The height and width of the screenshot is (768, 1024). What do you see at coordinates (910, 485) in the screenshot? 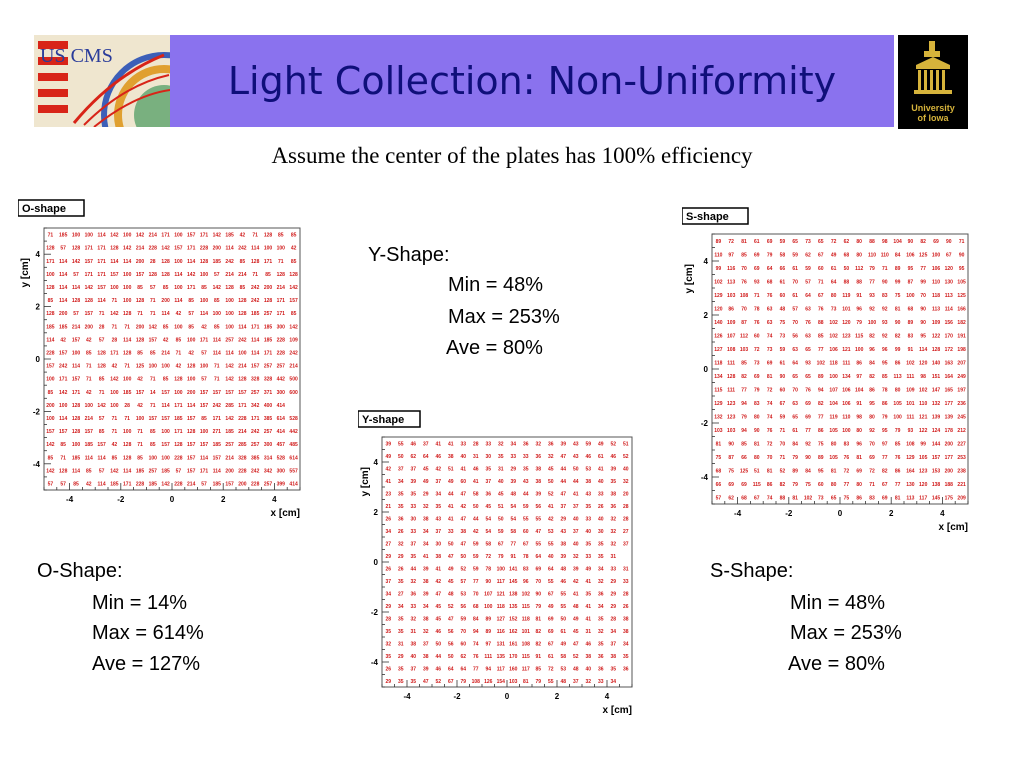
I see `cell-value: 130` at bounding box center [910, 485].